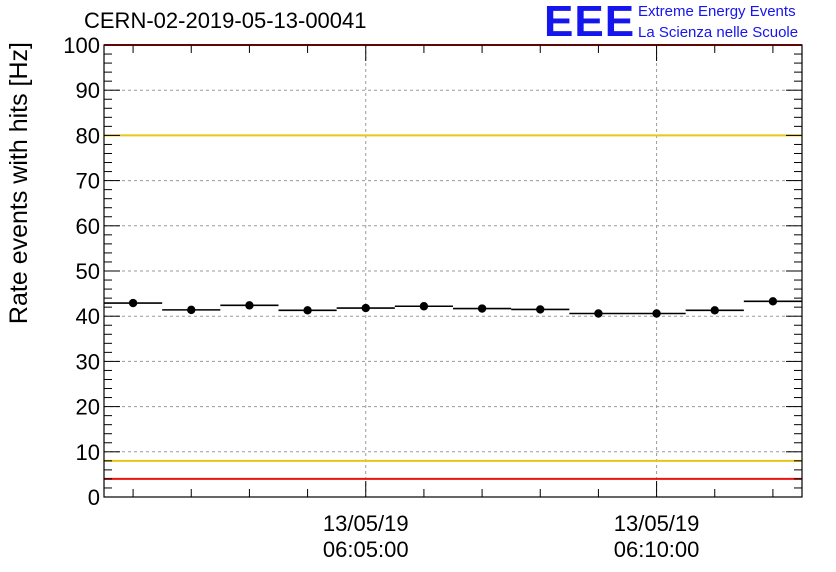 The image size is (836, 572). What do you see at coordinates (88, 407) in the screenshot?
I see `y-tick-label: 20` at bounding box center [88, 407].